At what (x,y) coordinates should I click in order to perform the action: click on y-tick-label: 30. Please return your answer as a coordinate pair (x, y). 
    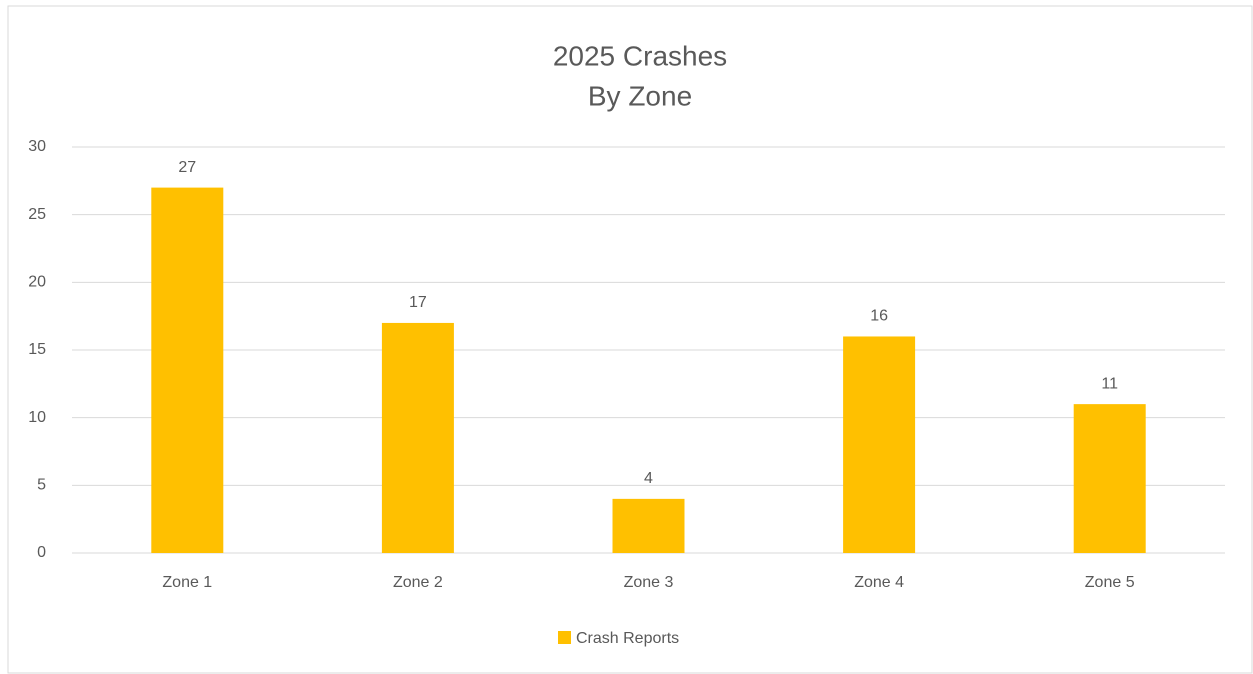
    Looking at the image, I should click on (37, 146).